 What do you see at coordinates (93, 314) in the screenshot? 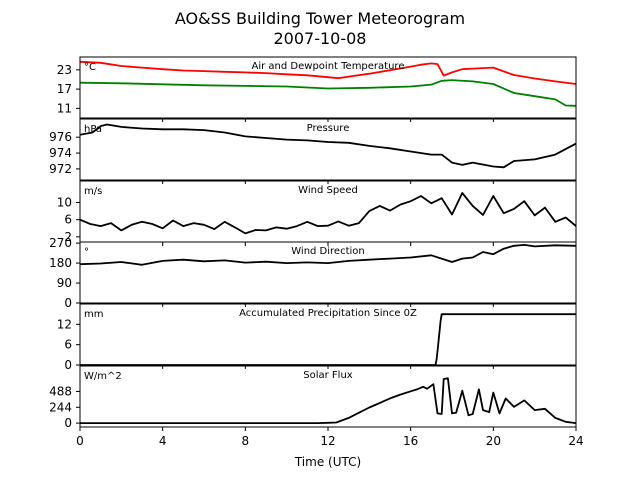
I see `unit-label: mm` at bounding box center [93, 314].